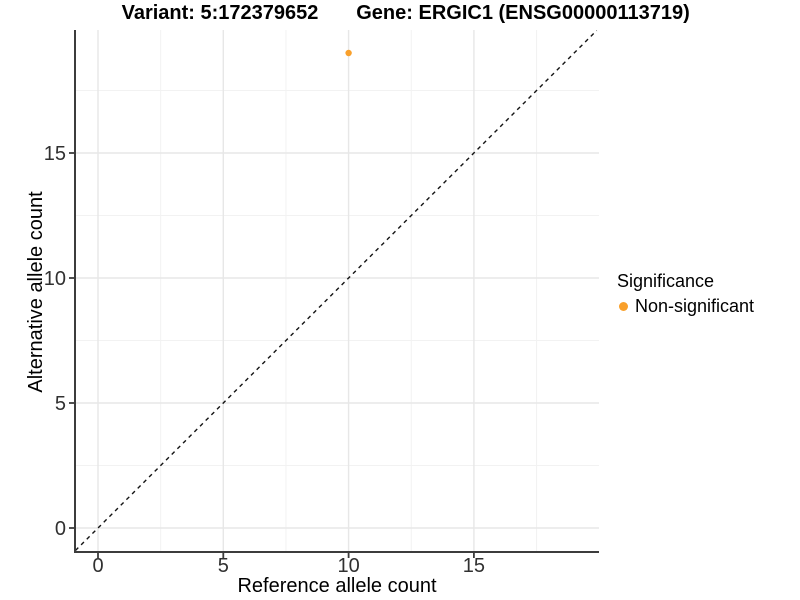 This screenshot has height=600, width=800. What do you see at coordinates (474, 566) in the screenshot?
I see `x-tick-label: 15` at bounding box center [474, 566].